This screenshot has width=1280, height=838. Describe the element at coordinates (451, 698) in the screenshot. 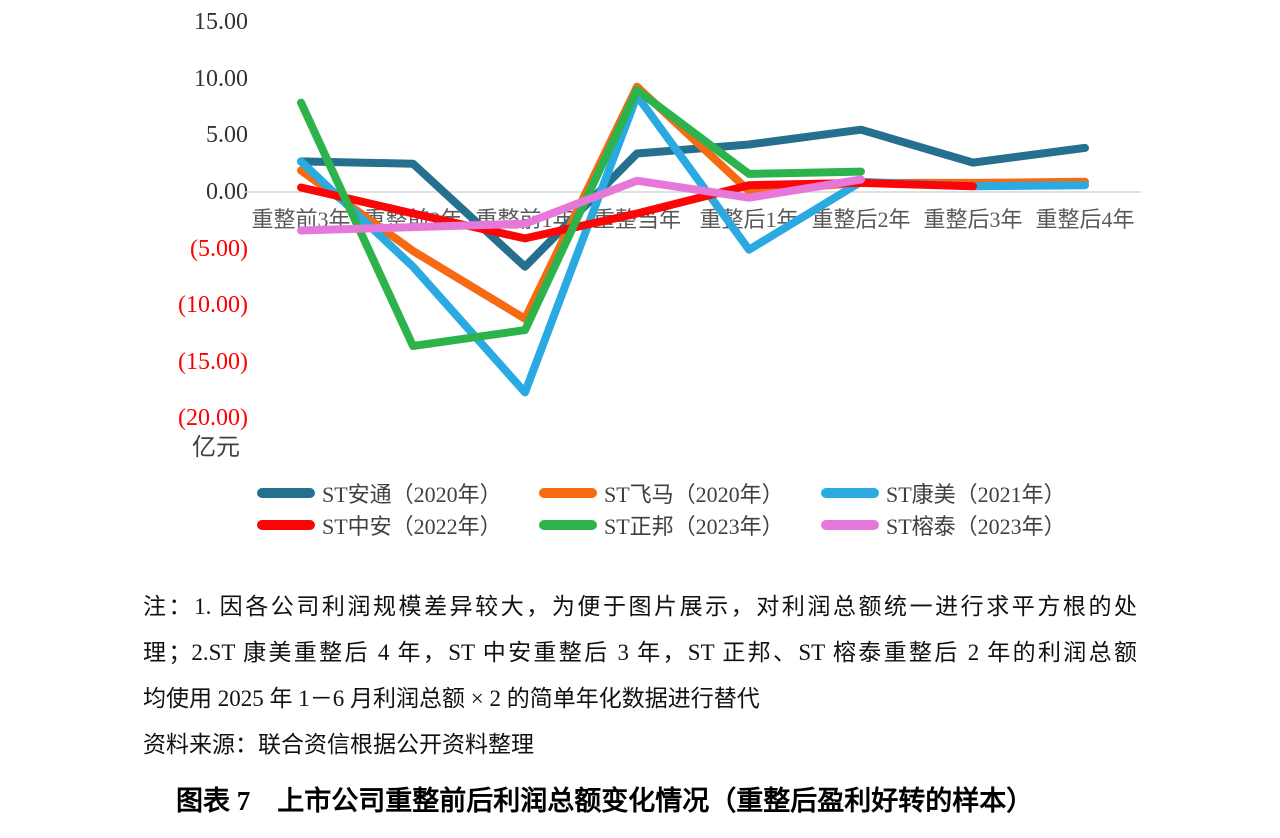

I see `note-line-3: 均使用 2025 年 1－6 月利润总额 × 2 的简单年化数据进行替代` at that location.